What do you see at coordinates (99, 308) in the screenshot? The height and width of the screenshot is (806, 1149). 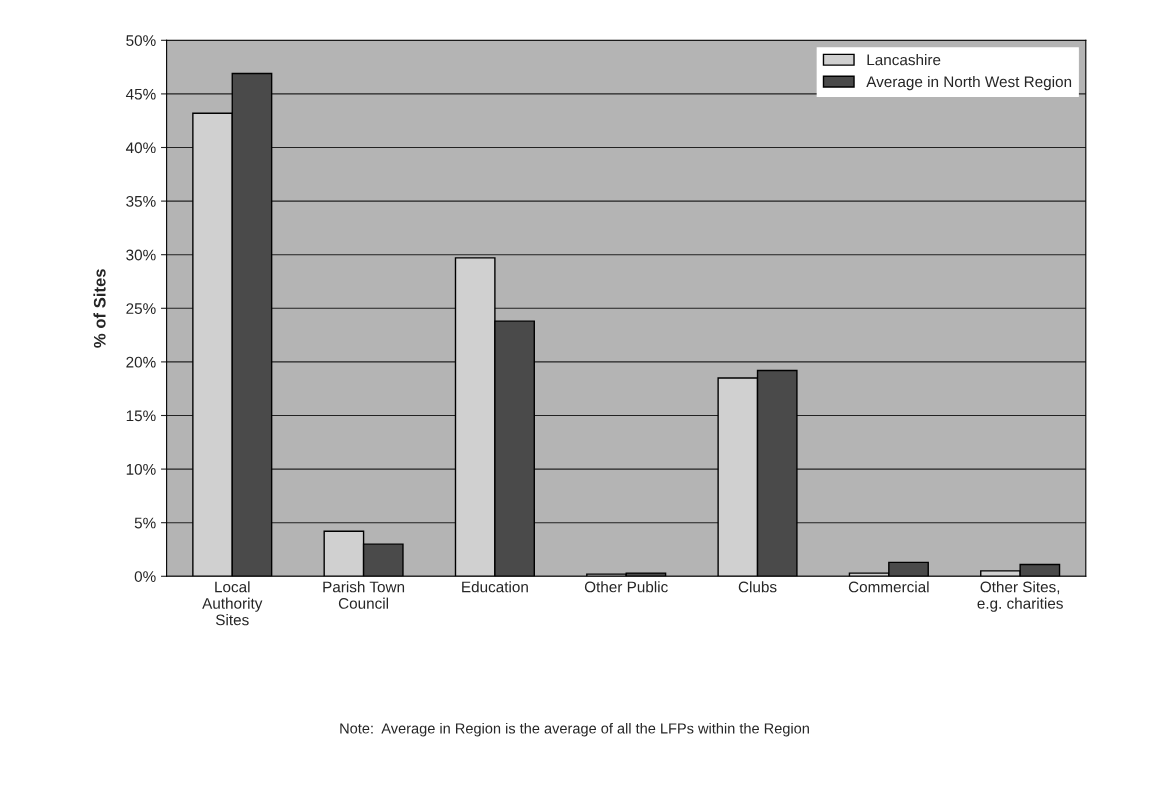 I see `y-axis-title: % of Sites` at bounding box center [99, 308].